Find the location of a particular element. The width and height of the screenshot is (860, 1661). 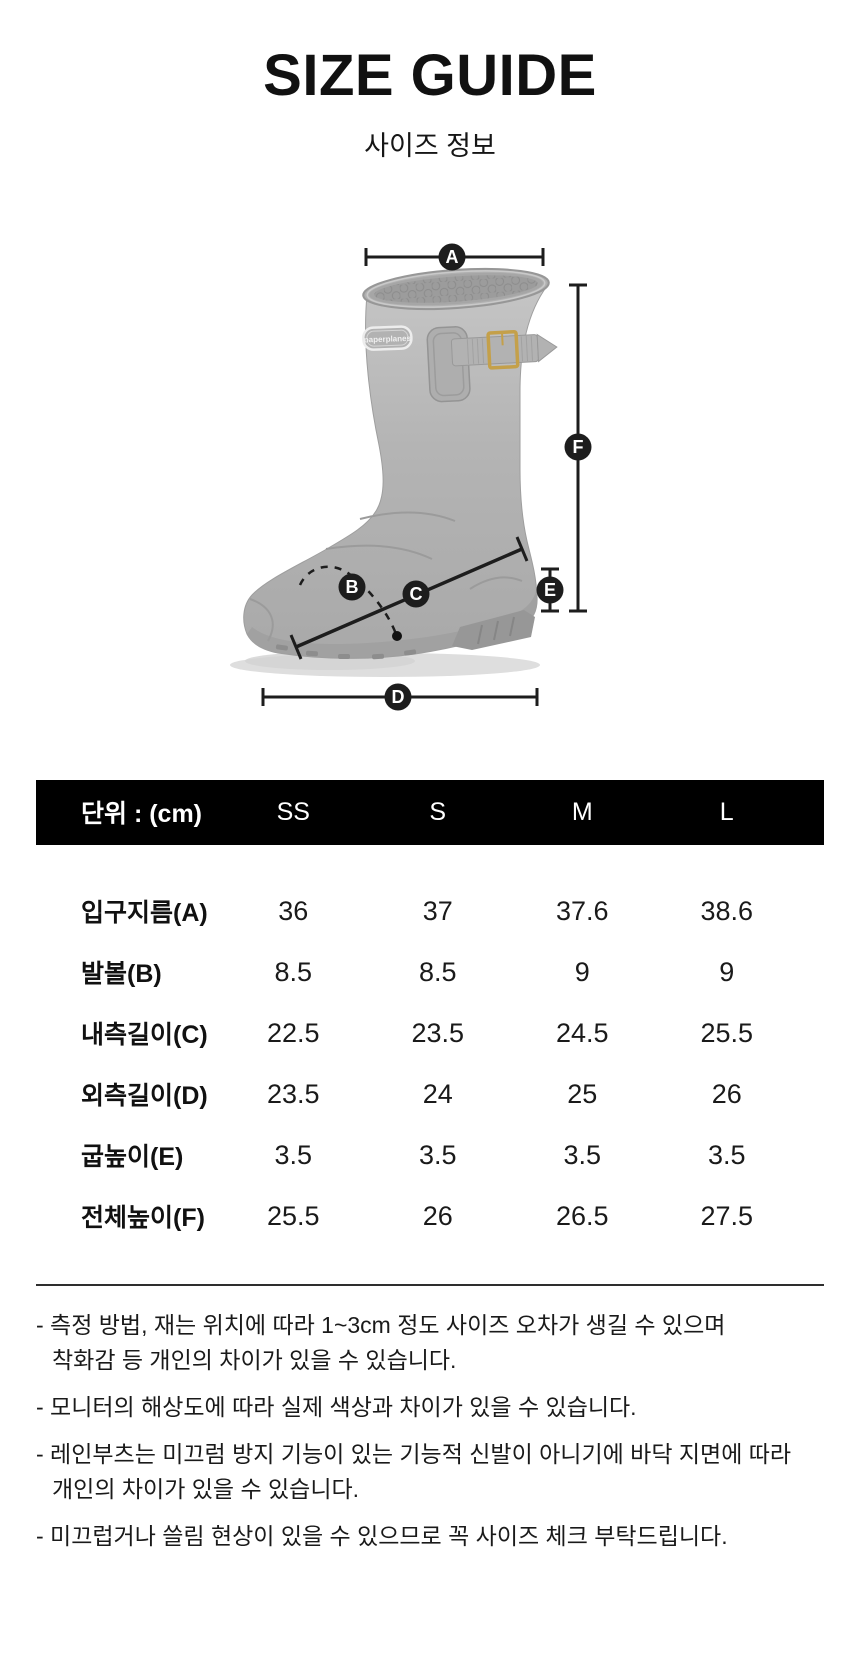

measurement-markers: A B C D E F is located at coordinates (465, 477).